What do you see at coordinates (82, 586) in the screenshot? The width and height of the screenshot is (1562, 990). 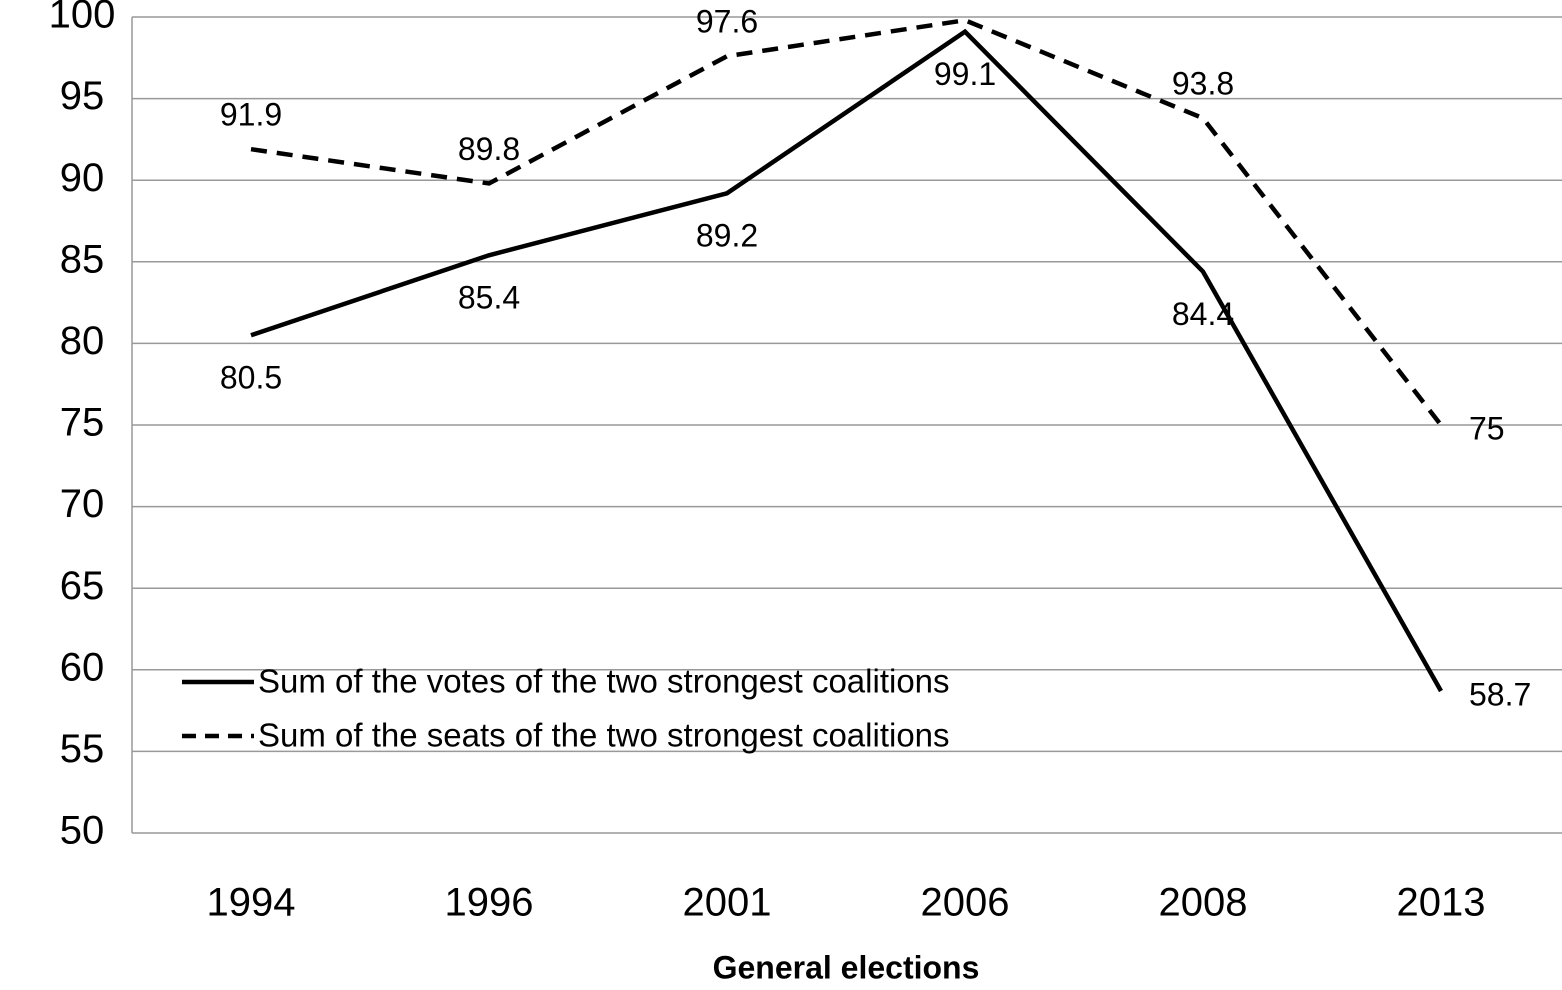 I see `y-tick-label: 65` at bounding box center [82, 586].